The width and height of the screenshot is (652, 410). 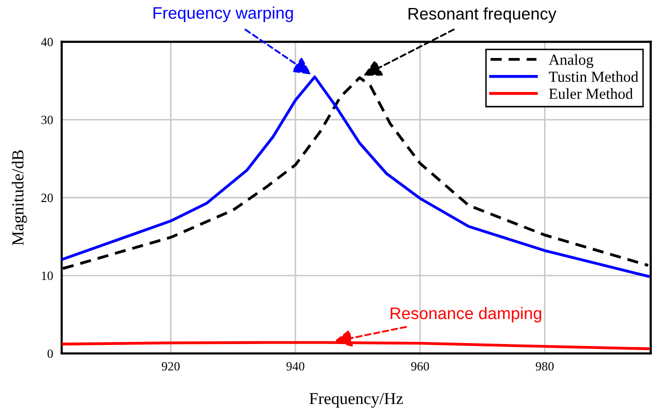 I want to click on legend-label: Tustin Method, so click(x=593, y=76).